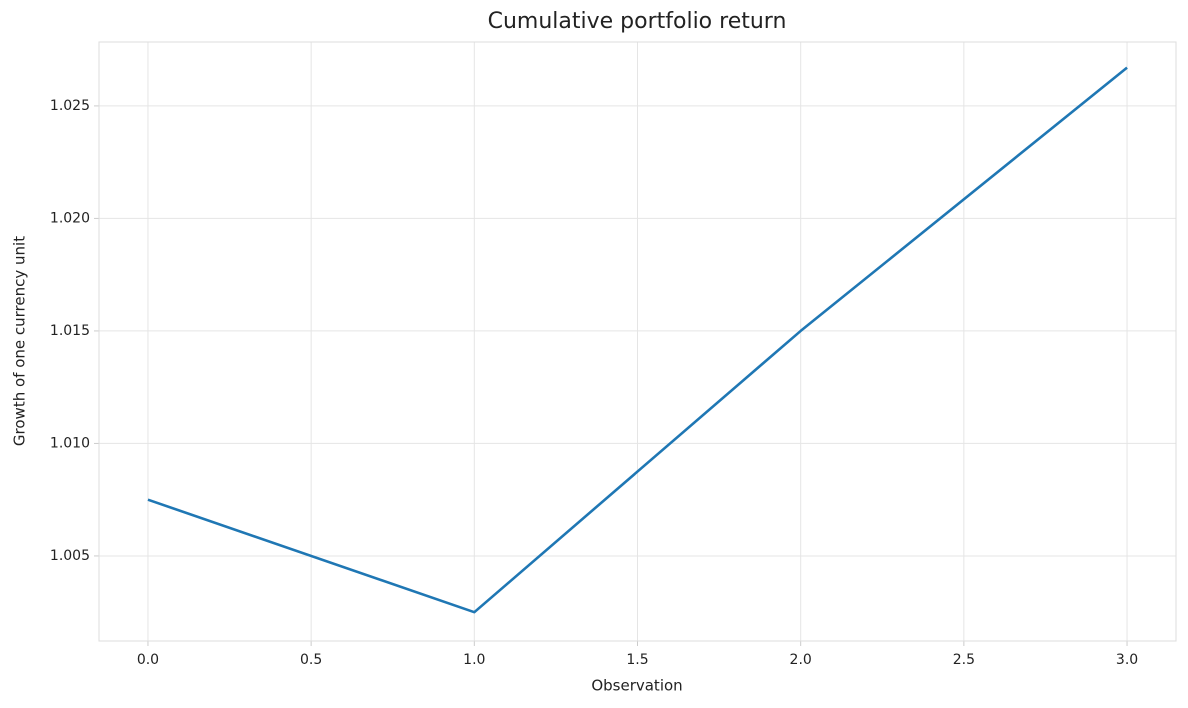  What do you see at coordinates (474, 660) in the screenshot?
I see `x-tick-label: 1.0` at bounding box center [474, 660].